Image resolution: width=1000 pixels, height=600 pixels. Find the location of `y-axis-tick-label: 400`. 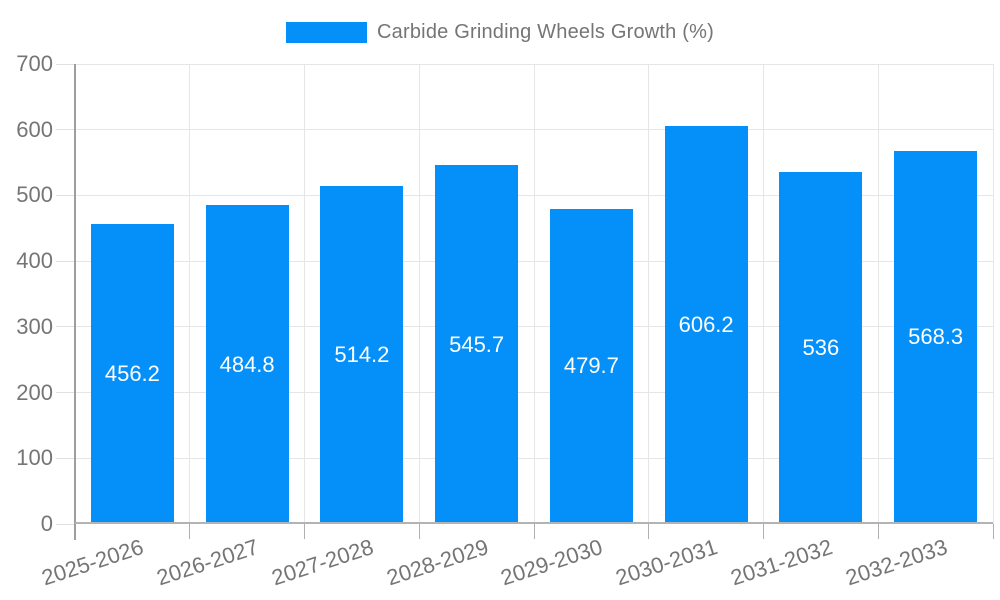

y-axis-tick-label: 400 is located at coordinates (34, 261).